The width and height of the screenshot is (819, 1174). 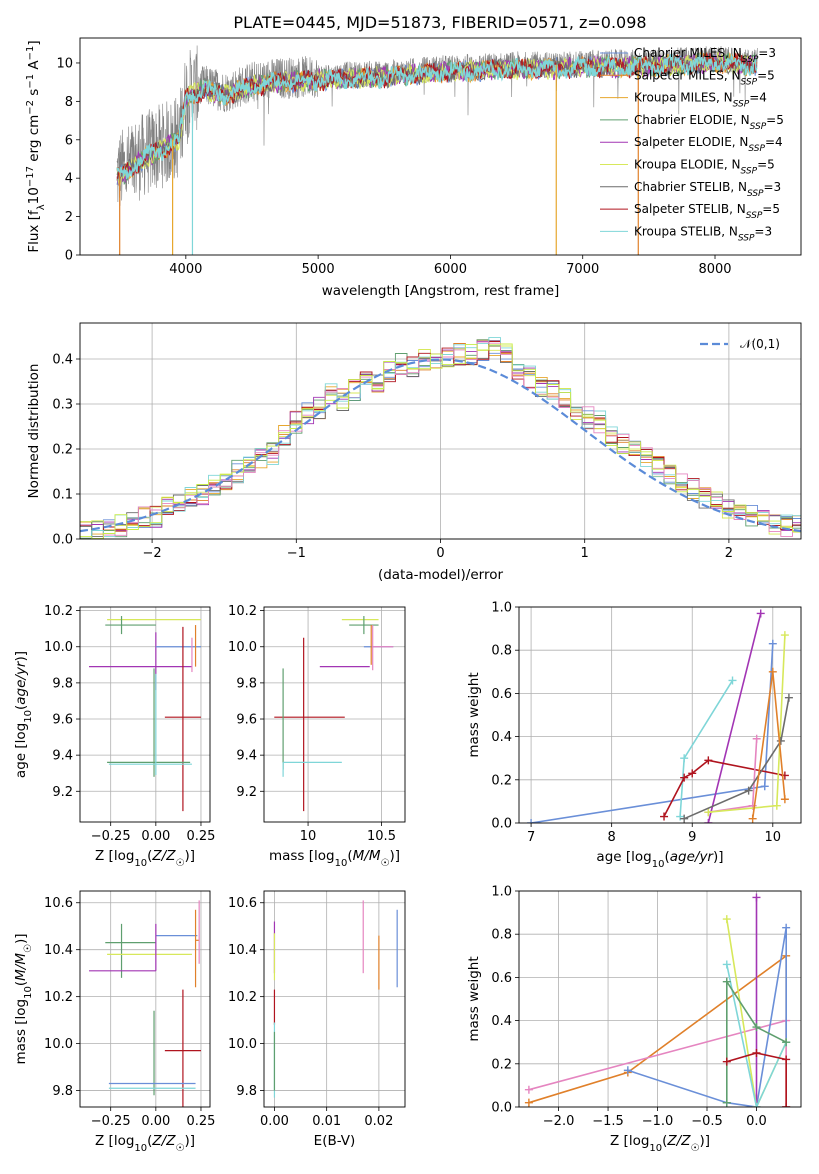 What do you see at coordinates (324, 856) in the screenshot?
I see `age-vs-mass-panel-xlabel-part: log` at bounding box center [324, 856].